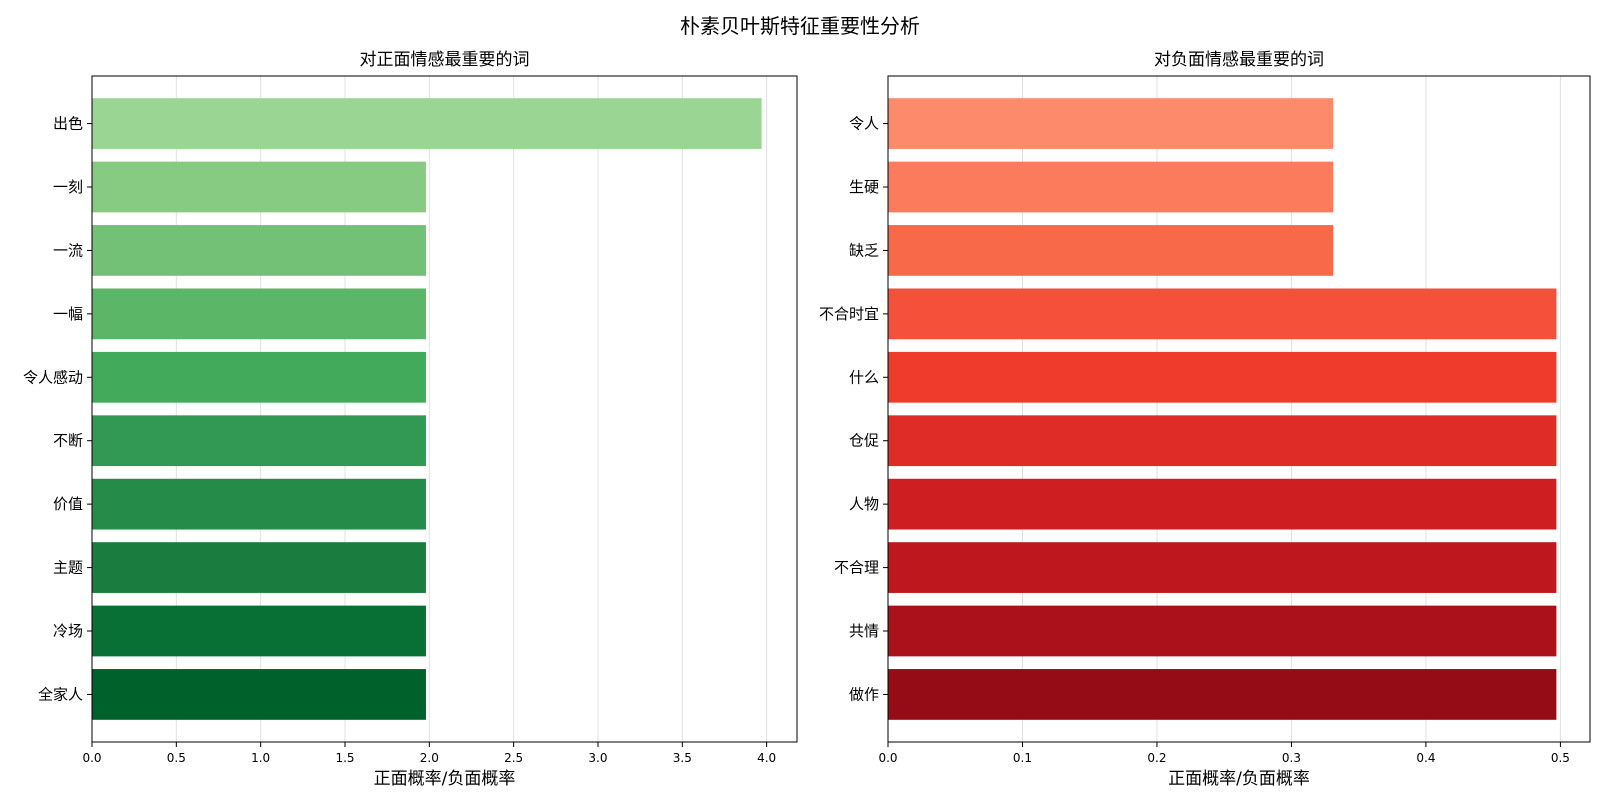 Image resolution: width=1600 pixels, height=800 pixels. What do you see at coordinates (864, 504) in the screenshot?
I see `y-tick-label: 人物` at bounding box center [864, 504].